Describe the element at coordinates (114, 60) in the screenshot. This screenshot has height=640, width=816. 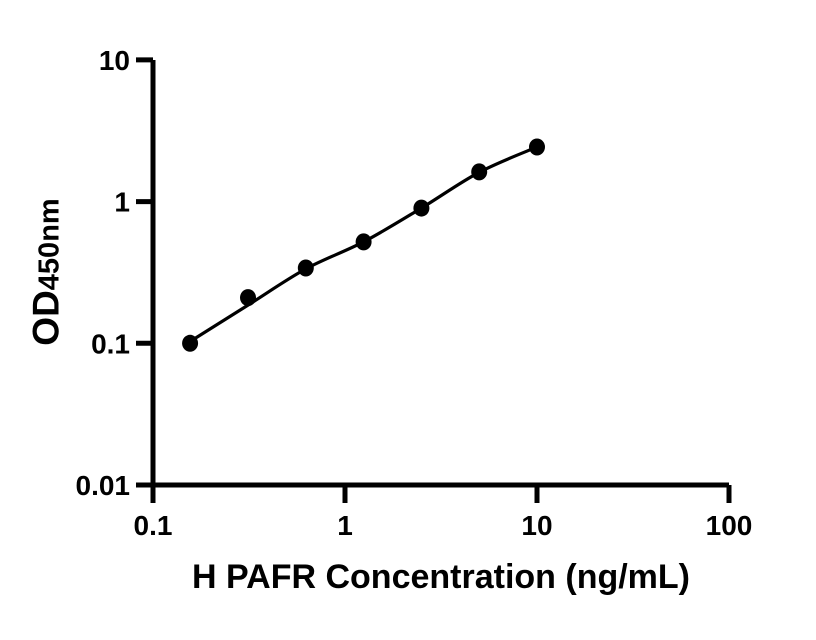
I see `y-tick-label: 10` at that location.